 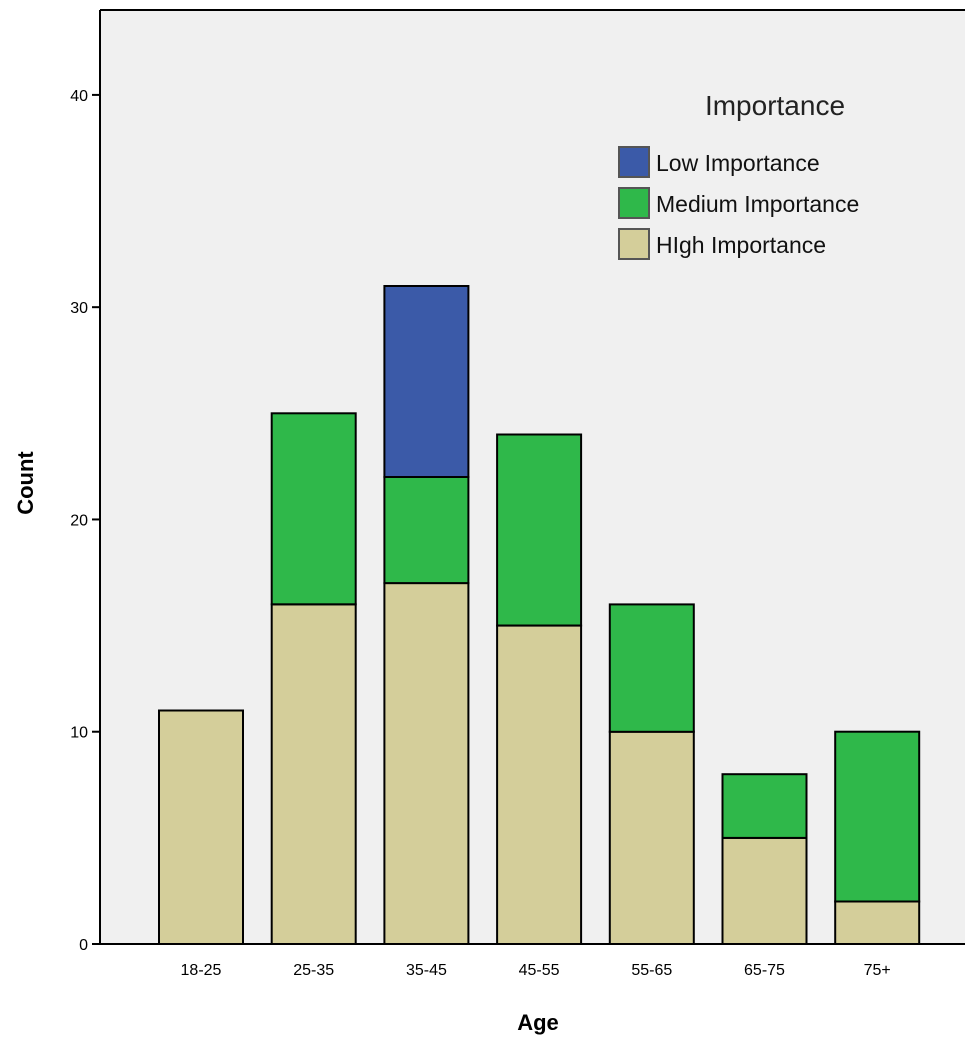 I want to click on legend-label: HIgh Importance, so click(x=741, y=245).